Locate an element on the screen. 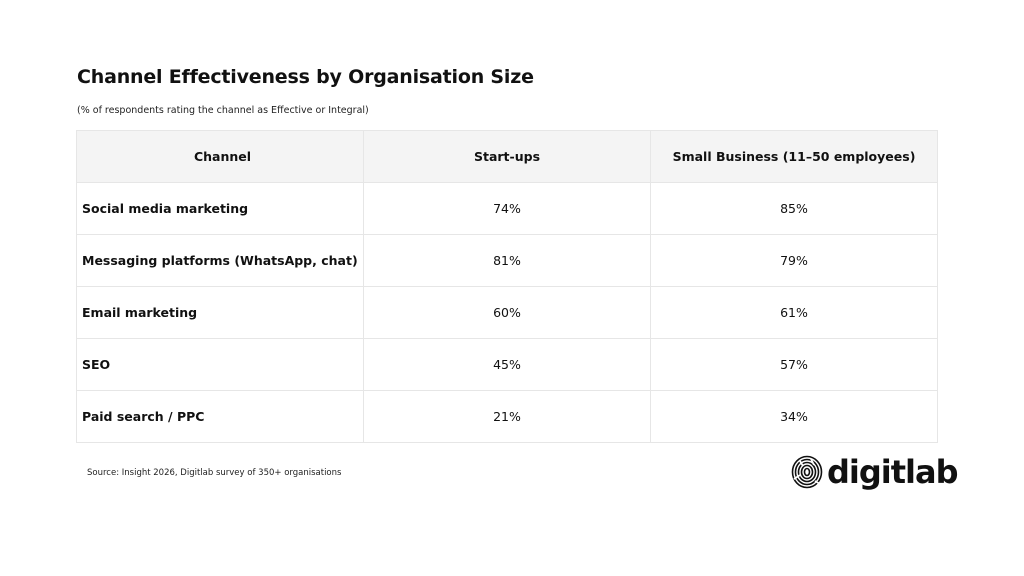  small-business-cell: 57% is located at coordinates (794, 364).